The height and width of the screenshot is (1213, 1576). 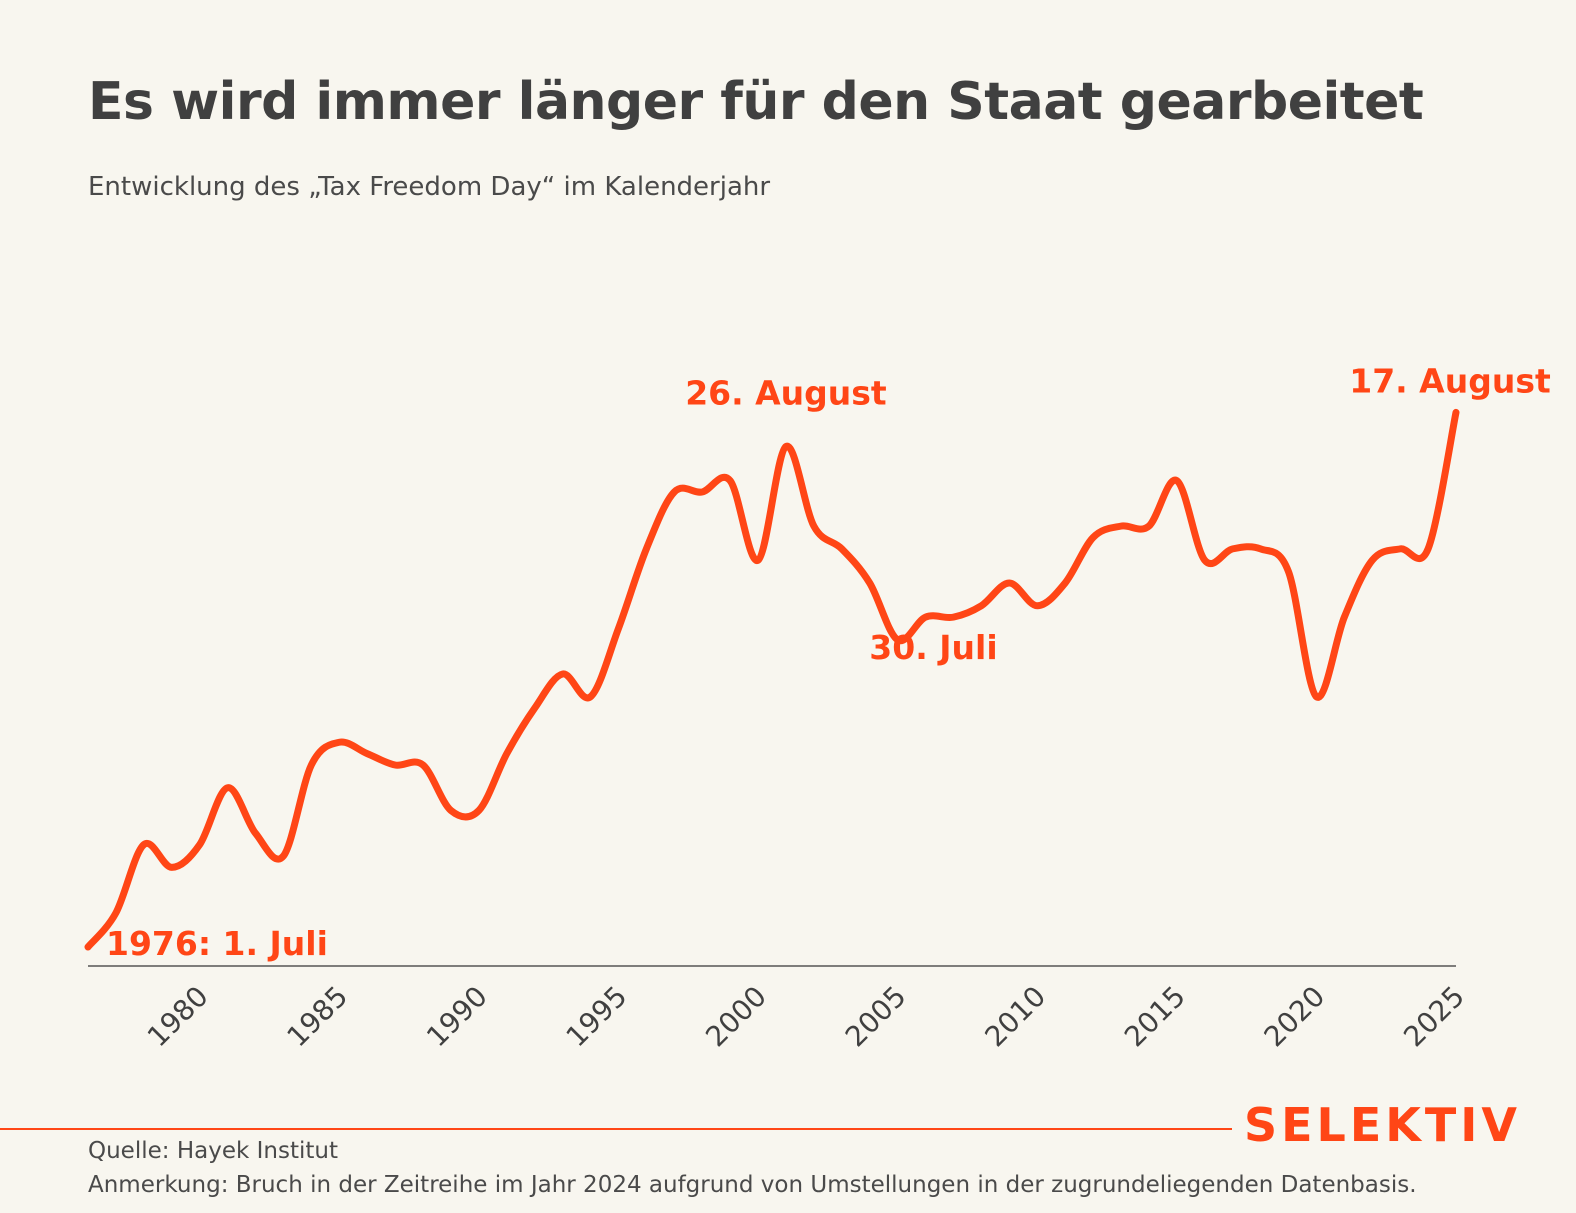 I want to click on x-tick-label: 2015, so click(x=1155, y=1017).